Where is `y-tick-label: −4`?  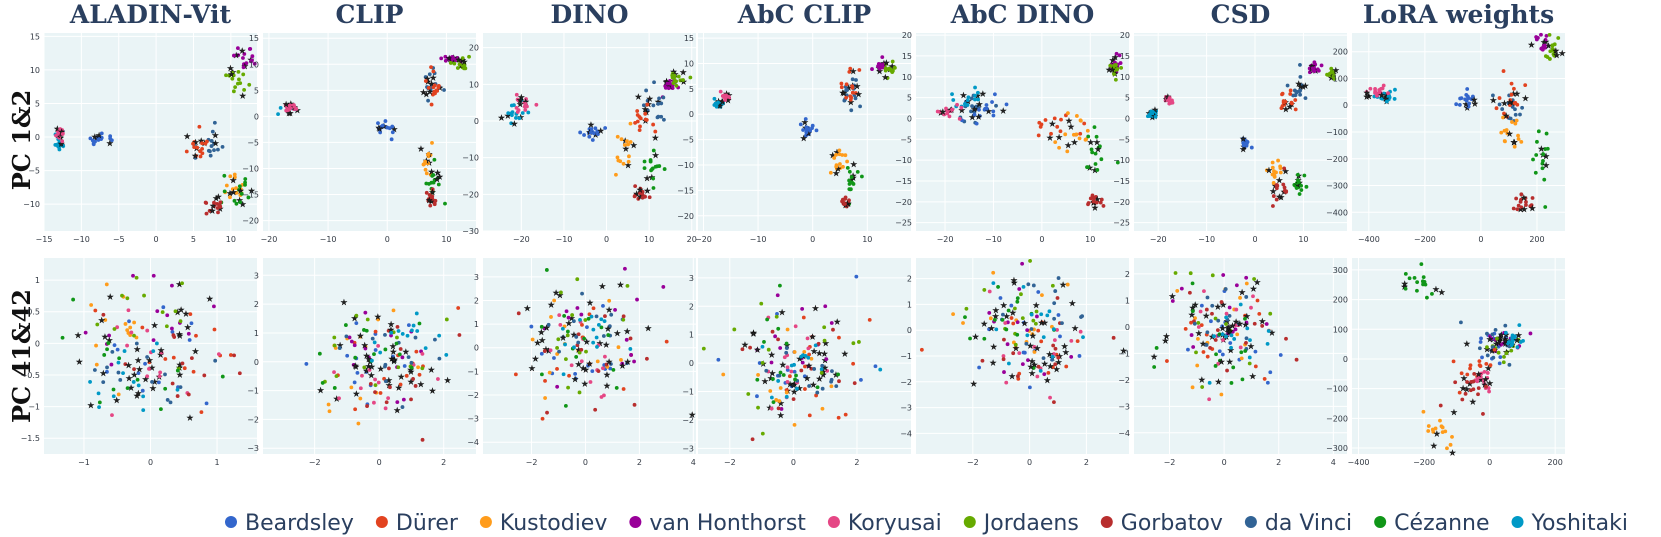
y-tick-label: −4 is located at coordinates (473, 442).